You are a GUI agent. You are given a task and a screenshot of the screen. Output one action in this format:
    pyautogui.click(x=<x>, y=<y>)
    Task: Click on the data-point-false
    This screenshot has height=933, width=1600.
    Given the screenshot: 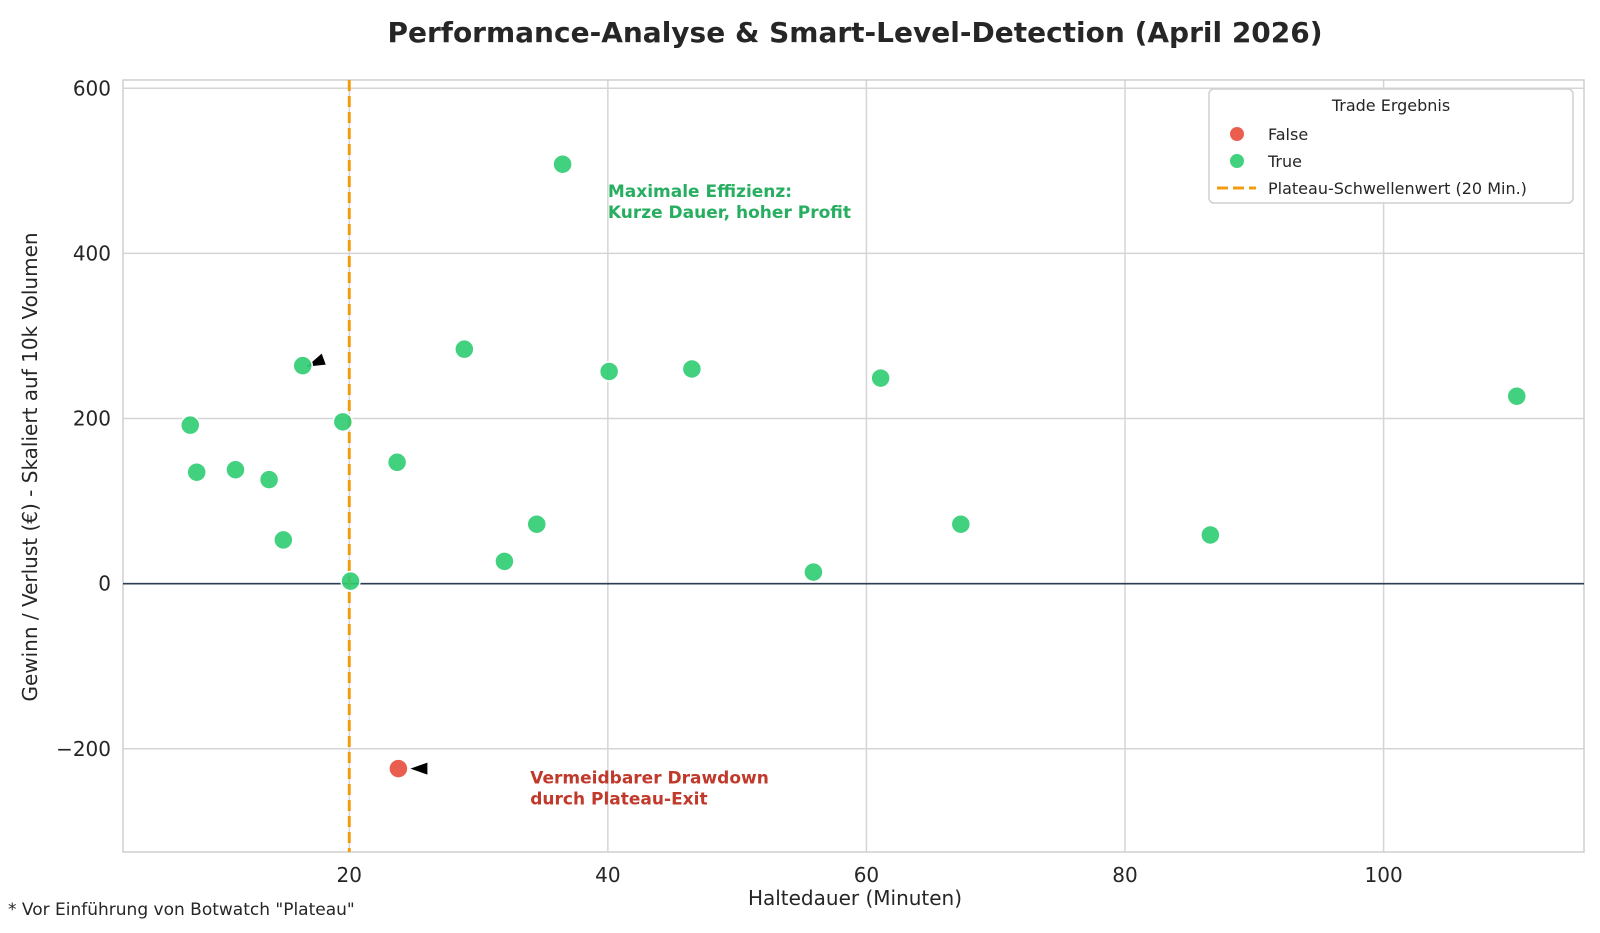 What is the action you would take?
    pyautogui.click(x=398, y=768)
    